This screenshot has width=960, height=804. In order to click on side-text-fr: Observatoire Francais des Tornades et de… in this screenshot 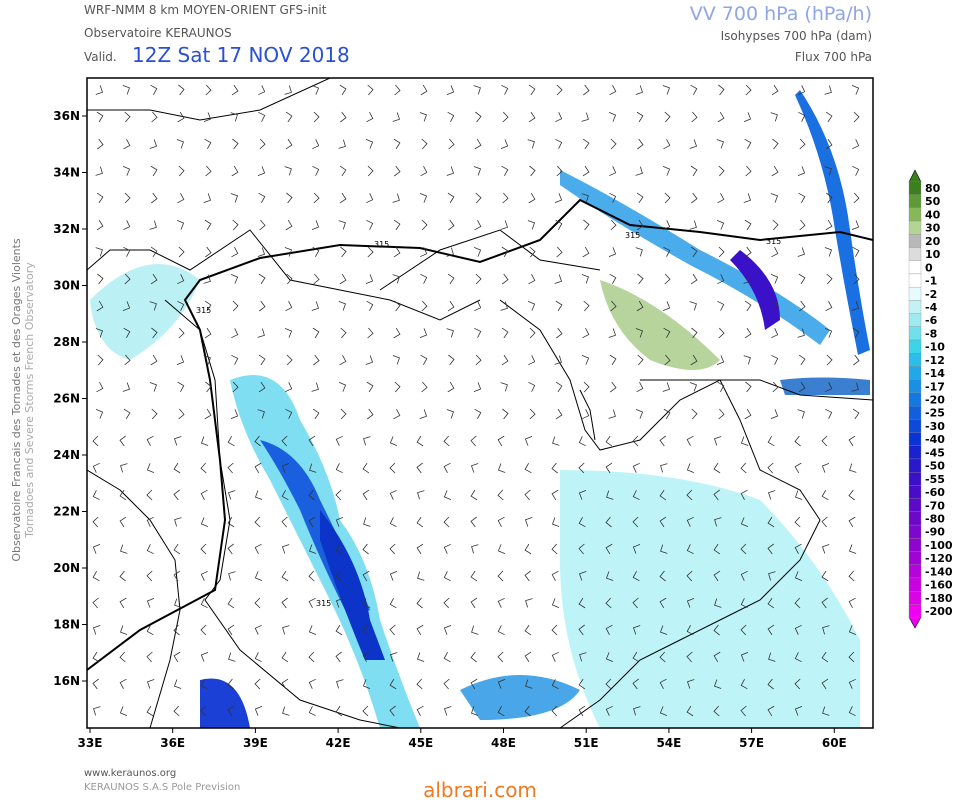, I will do `click(16, 400)`.